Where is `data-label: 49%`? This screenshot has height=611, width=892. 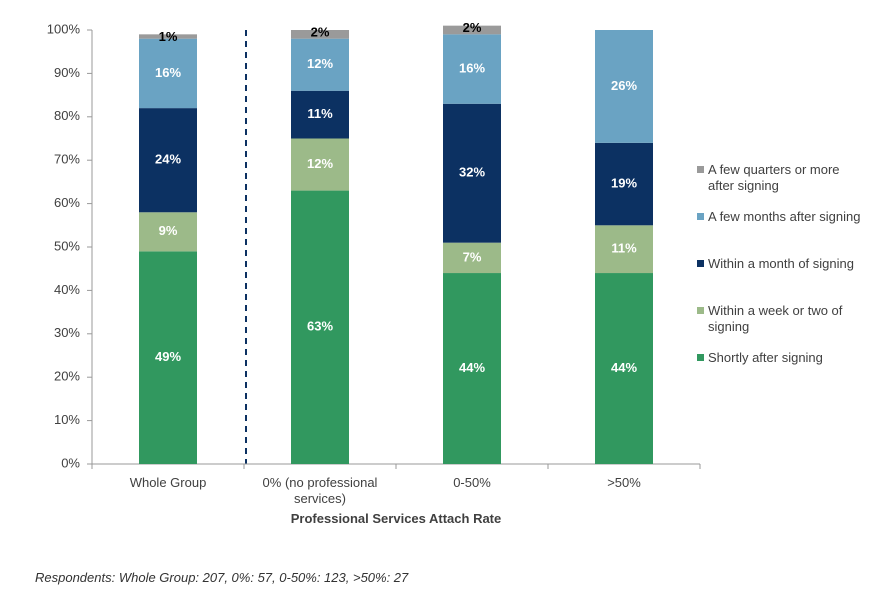
data-label: 49% is located at coordinates (168, 356).